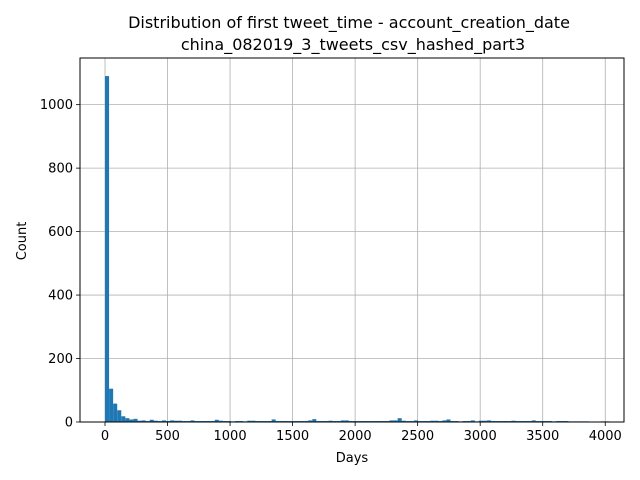 This screenshot has height=480, width=640. I want to click on x-axis-label: Days, so click(352, 458).